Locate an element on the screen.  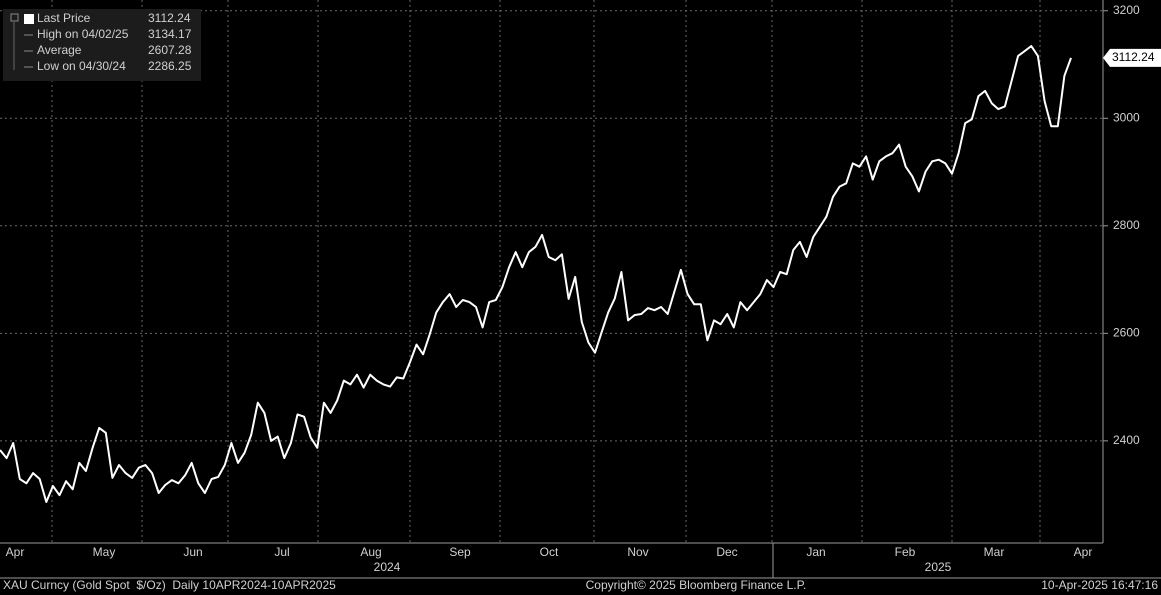
x-tick-label: Dec is located at coordinates (726, 552).